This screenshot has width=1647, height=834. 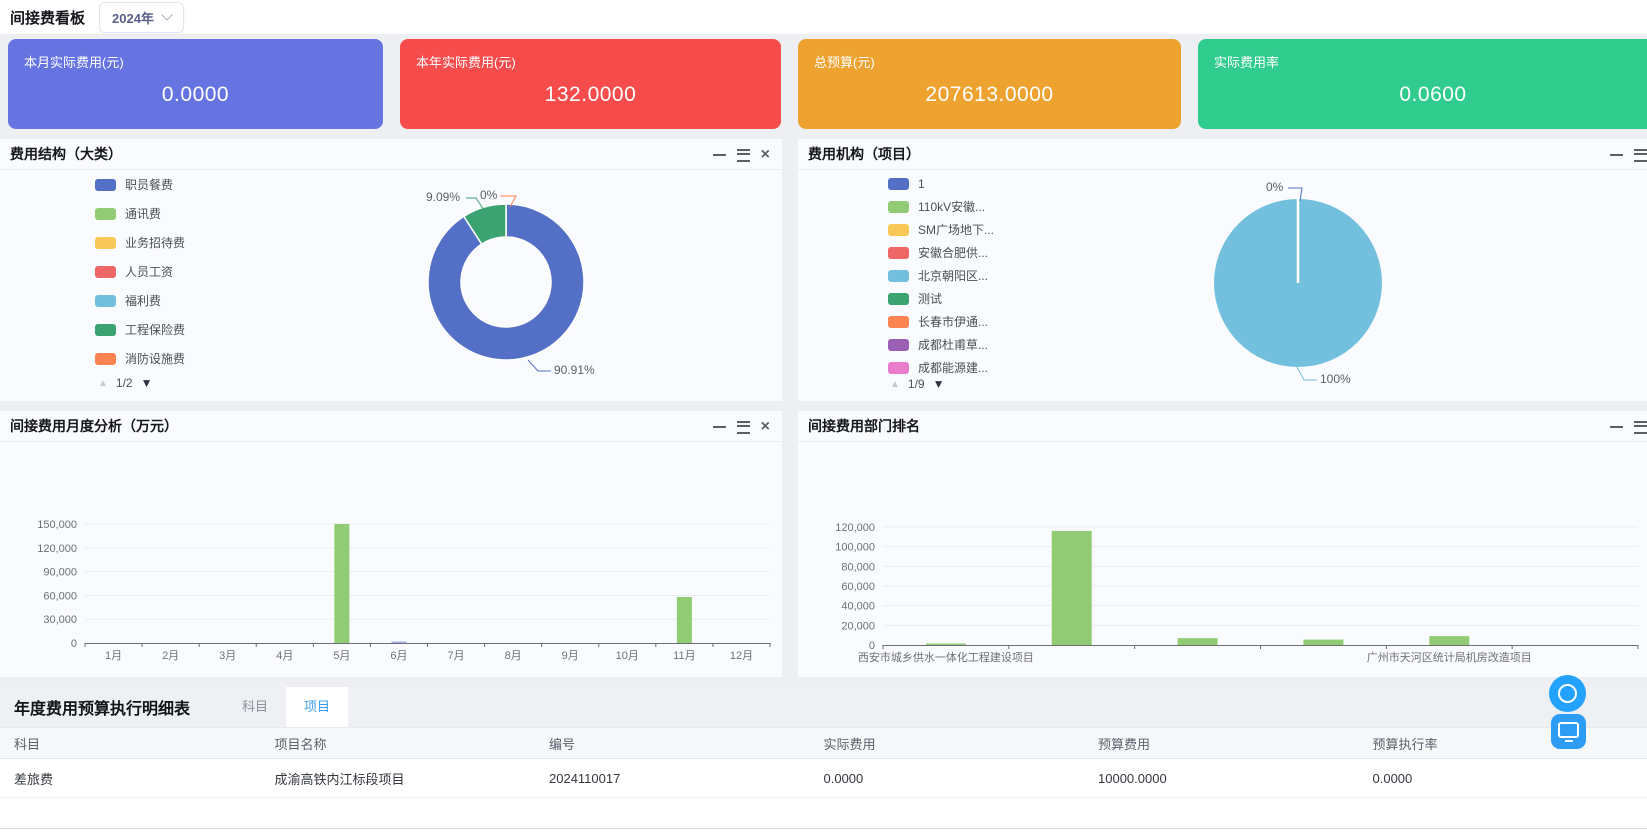 What do you see at coordinates (858, 626) in the screenshot?
I see `svg-text: 20,000` at bounding box center [858, 626].